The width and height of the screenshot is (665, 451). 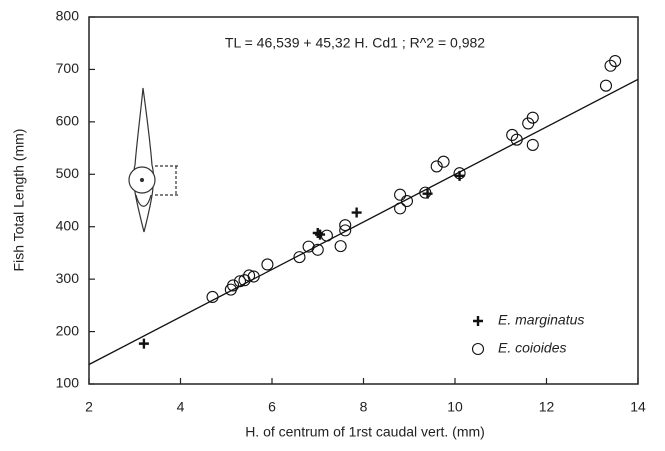 What do you see at coordinates (547, 407) in the screenshot?
I see `x-tick-label: 12` at bounding box center [547, 407].